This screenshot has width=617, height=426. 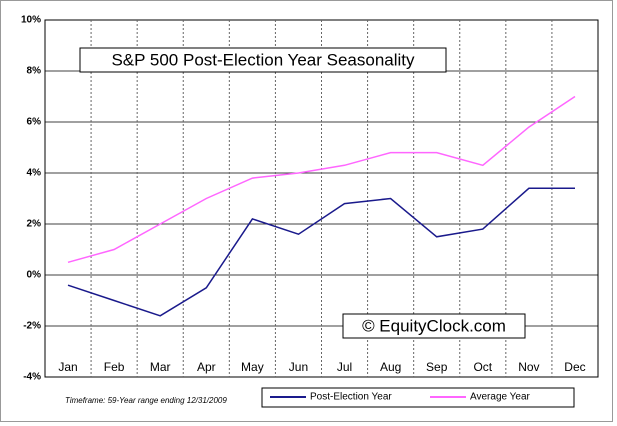 What do you see at coordinates (482, 367) in the screenshot?
I see `x-tick-label: Oct` at bounding box center [482, 367].